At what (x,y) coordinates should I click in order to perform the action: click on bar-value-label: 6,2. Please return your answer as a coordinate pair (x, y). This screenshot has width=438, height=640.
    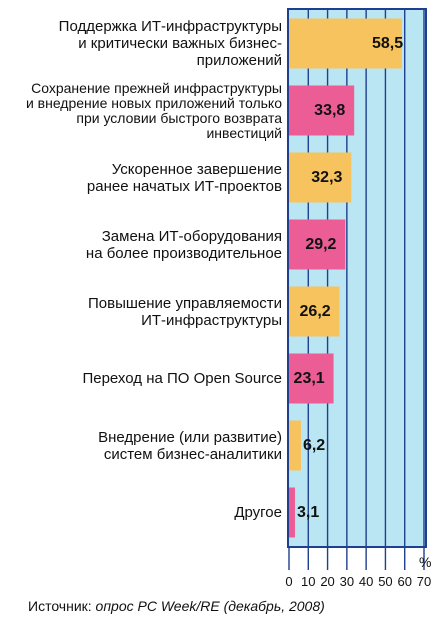
    Looking at the image, I should click on (314, 445).